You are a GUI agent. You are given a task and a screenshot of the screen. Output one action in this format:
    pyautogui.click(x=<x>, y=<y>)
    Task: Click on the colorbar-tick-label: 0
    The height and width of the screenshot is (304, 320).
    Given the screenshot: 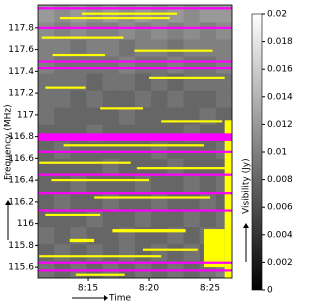 What is the action you would take?
    pyautogui.click(x=270, y=291)
    